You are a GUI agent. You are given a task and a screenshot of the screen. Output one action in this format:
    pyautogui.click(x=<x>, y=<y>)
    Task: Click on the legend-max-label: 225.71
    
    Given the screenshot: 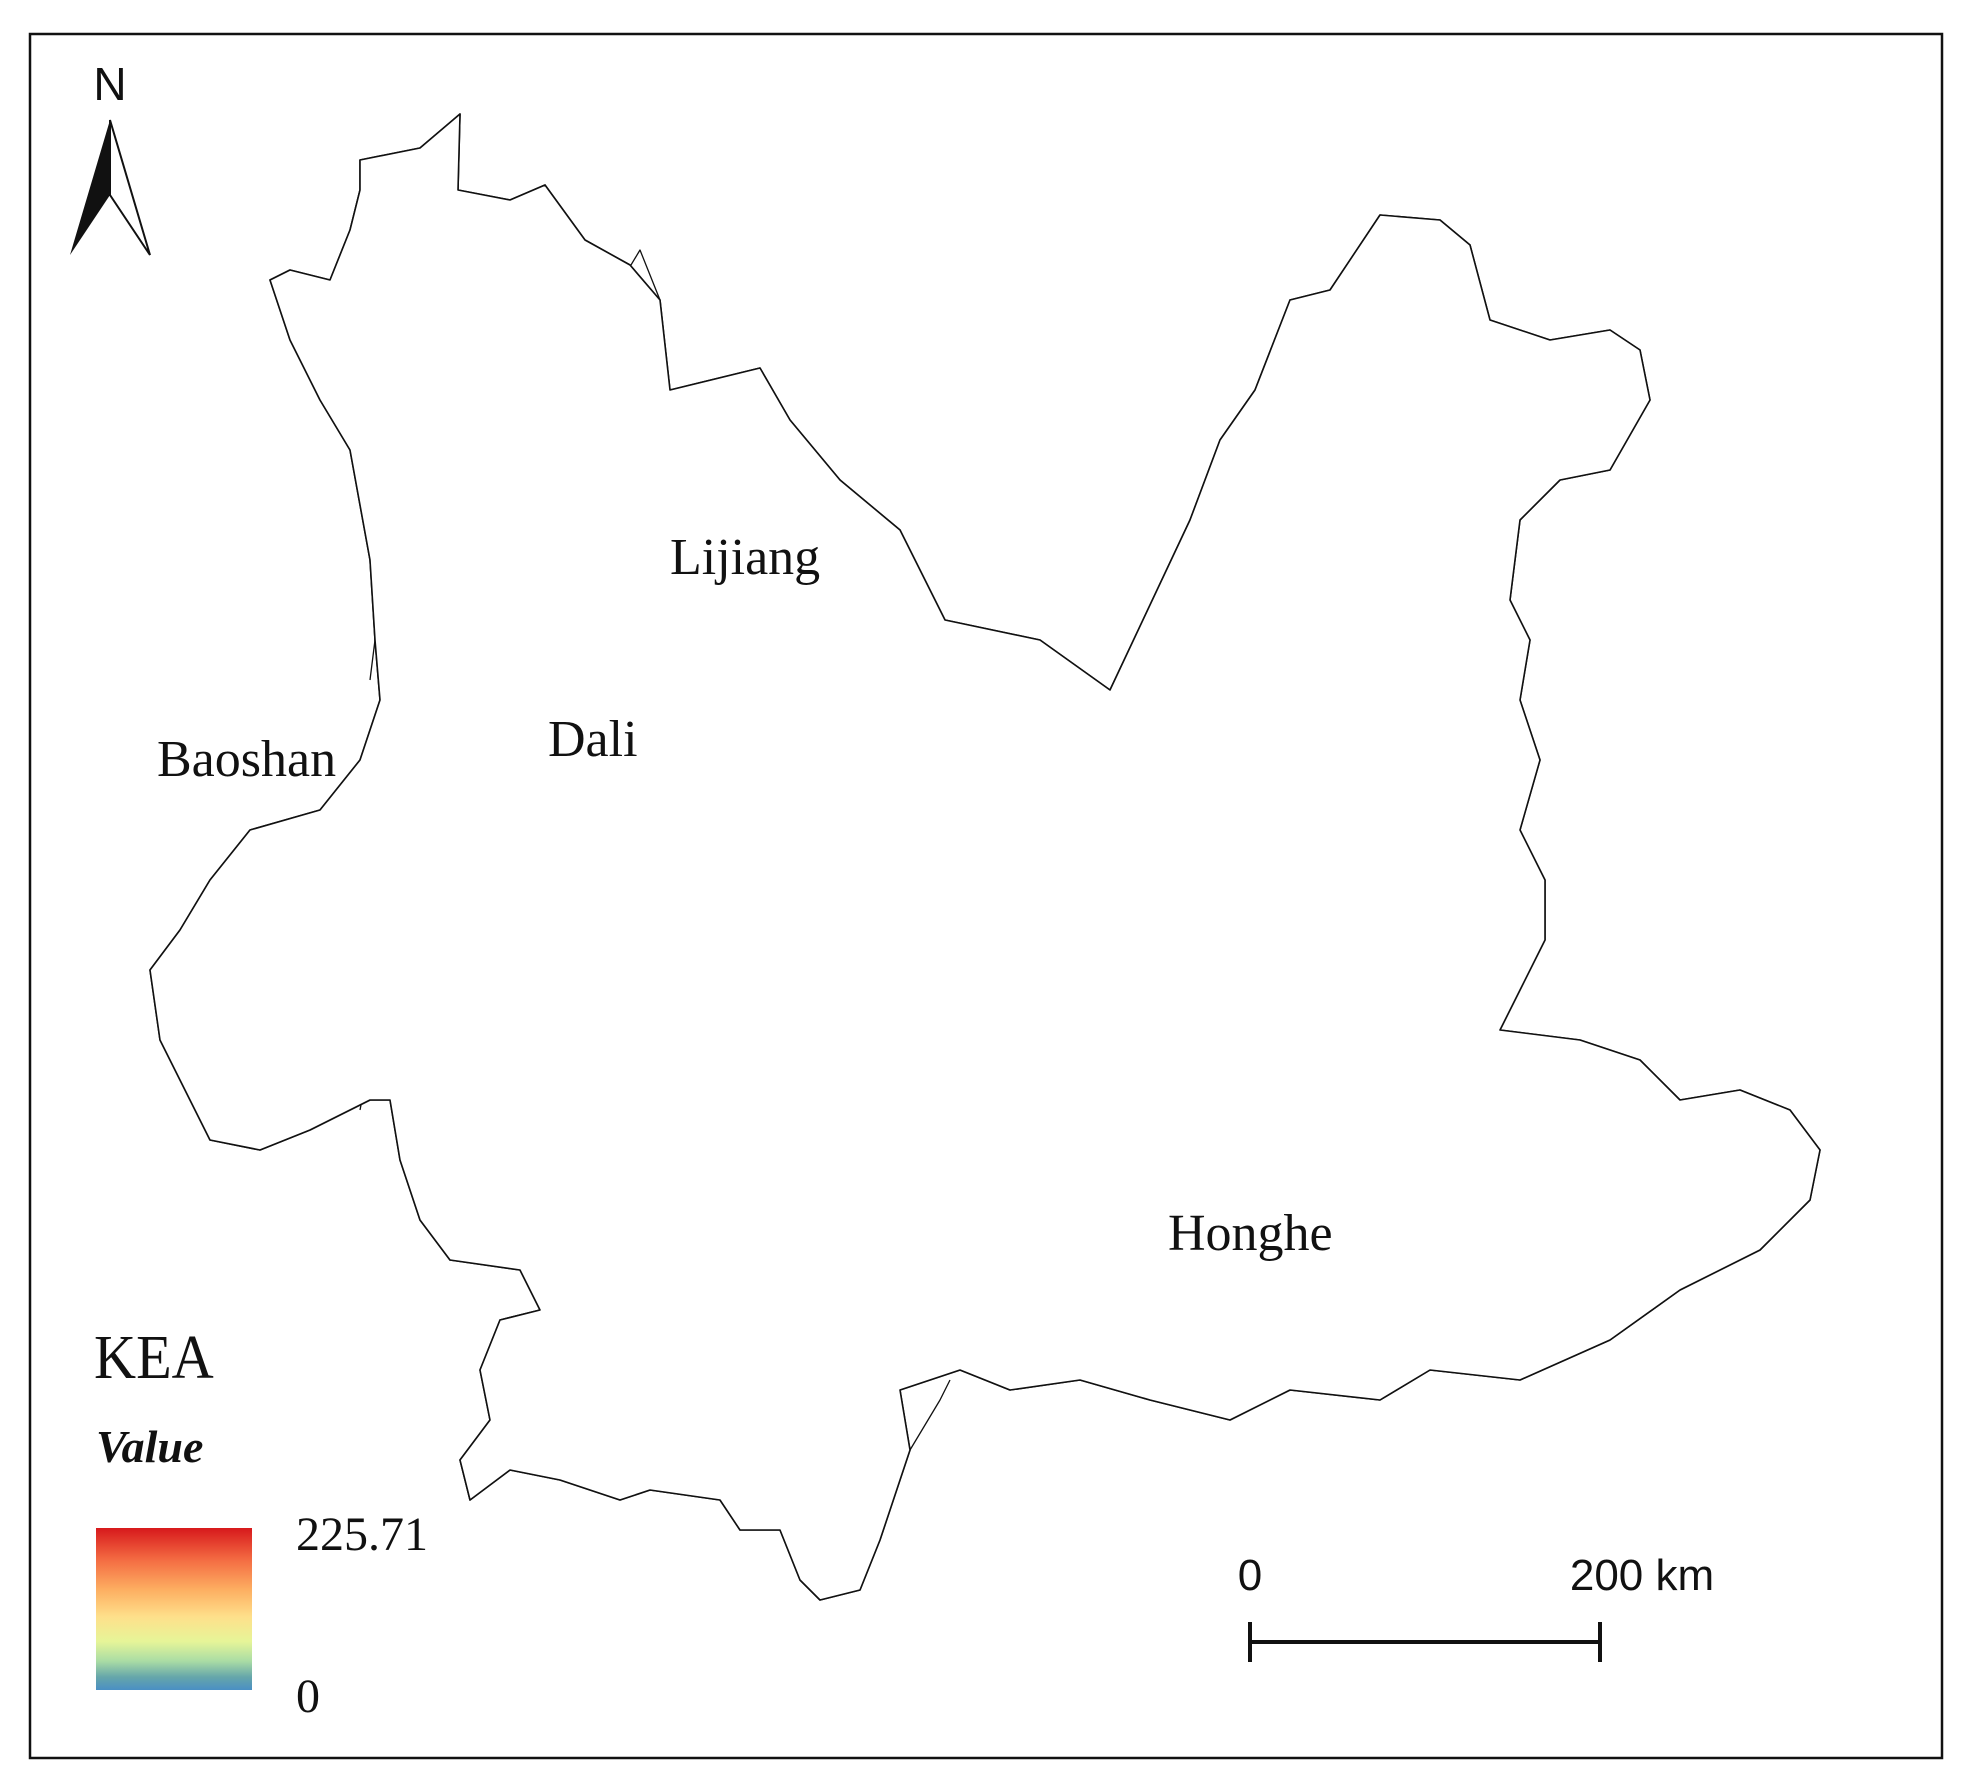 What is the action you would take?
    pyautogui.click(x=362, y=1534)
    